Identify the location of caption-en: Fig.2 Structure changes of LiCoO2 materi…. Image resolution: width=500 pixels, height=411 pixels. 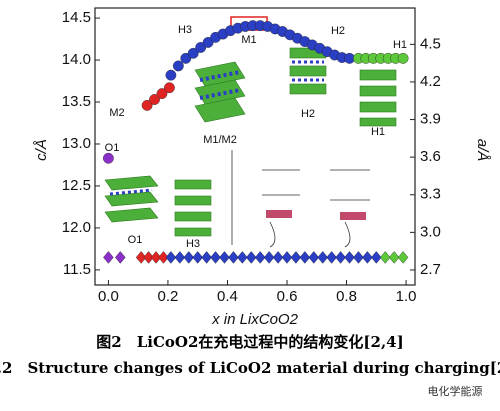
(250, 368).